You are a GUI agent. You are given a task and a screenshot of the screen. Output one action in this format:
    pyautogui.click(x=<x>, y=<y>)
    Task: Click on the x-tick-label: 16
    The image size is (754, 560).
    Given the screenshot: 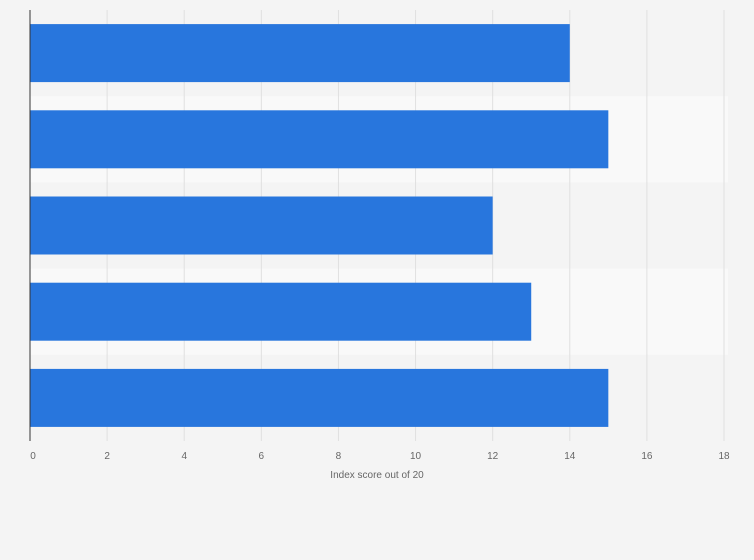 What is the action you would take?
    pyautogui.click(x=647, y=456)
    